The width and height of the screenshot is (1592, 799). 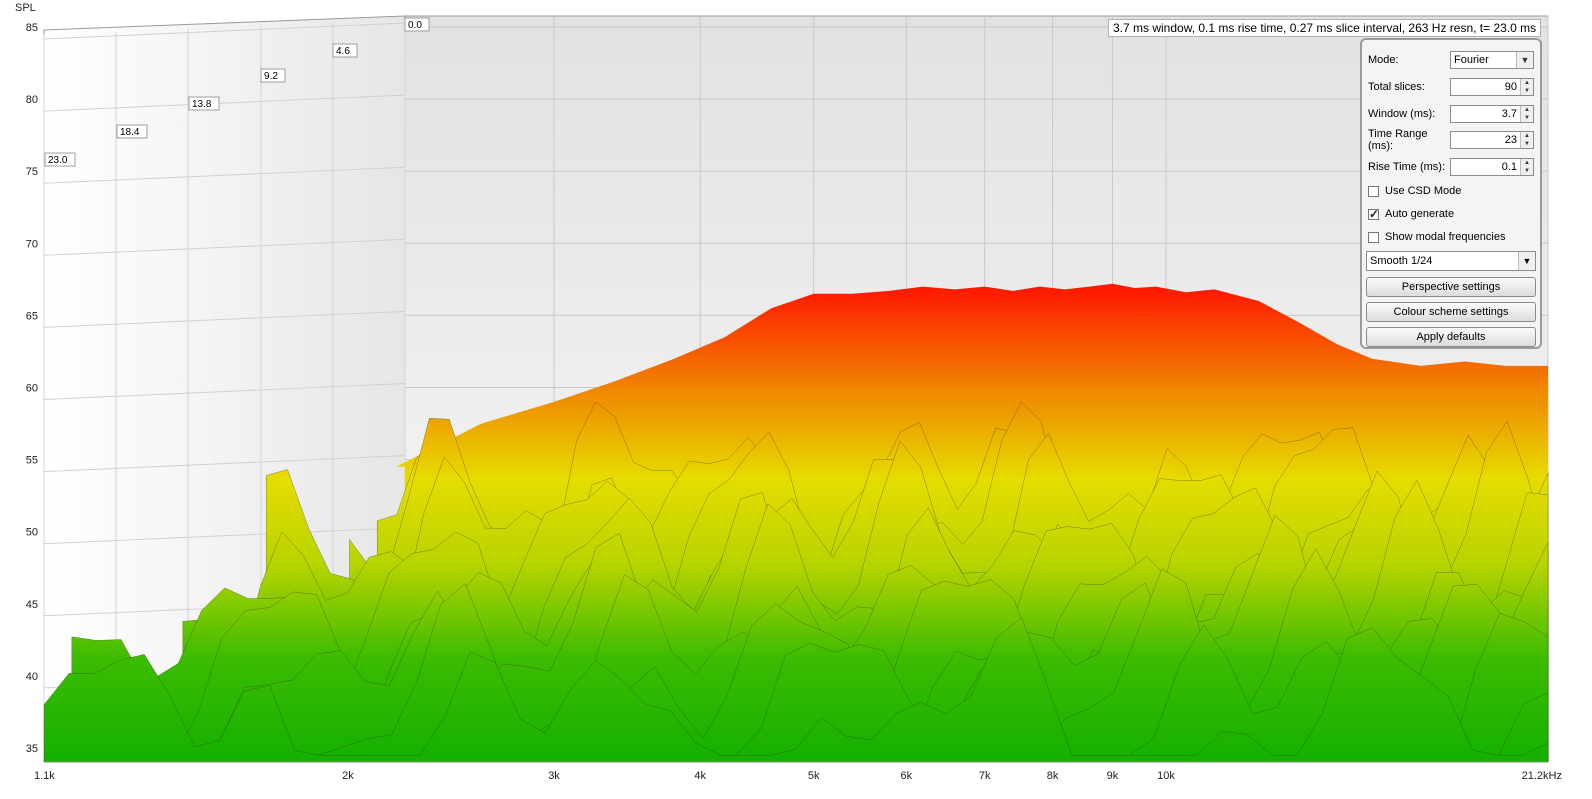 What do you see at coordinates (1053, 776) in the screenshot?
I see `x-tick-label: 8k` at bounding box center [1053, 776].